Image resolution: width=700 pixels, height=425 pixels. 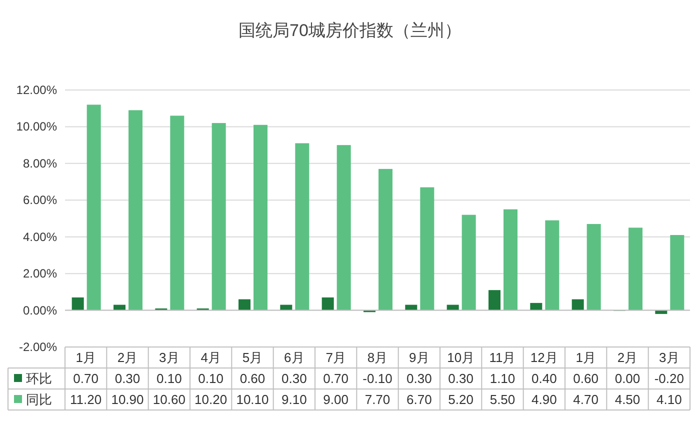 I want to click on data-label: 10.90, so click(x=127, y=399).